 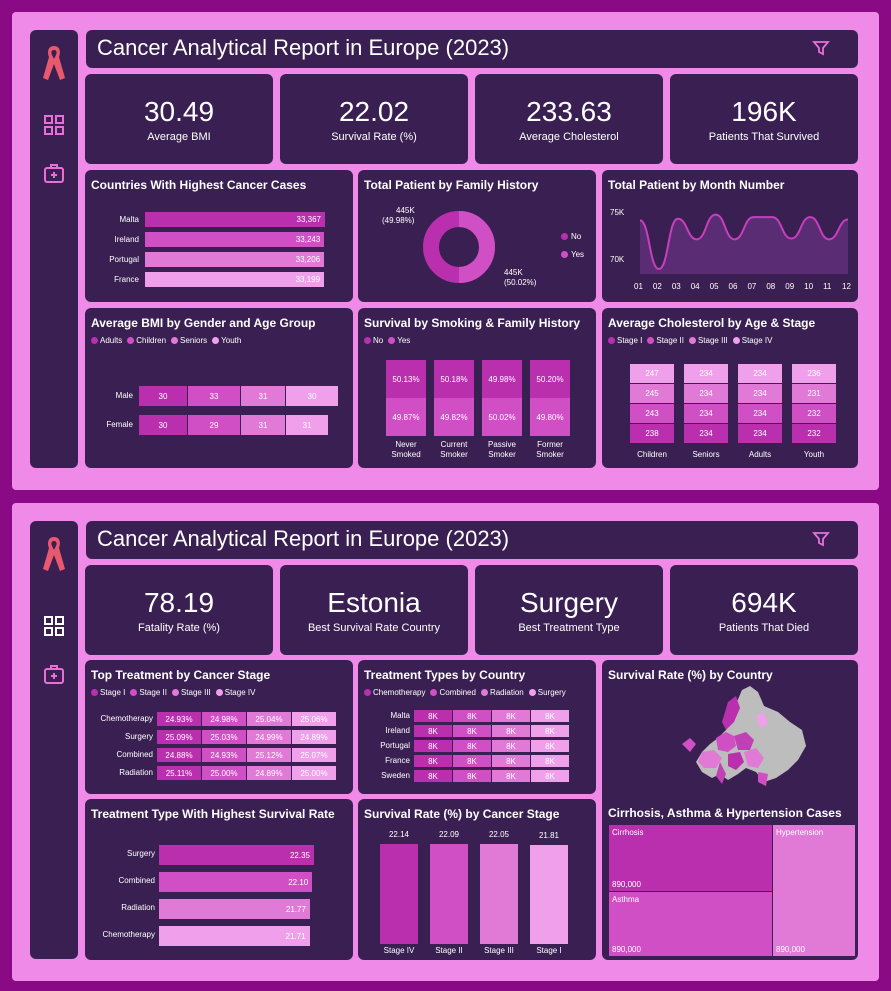 What do you see at coordinates (451, 185) in the screenshot?
I see `chart-title: Total Patient by Family History` at bounding box center [451, 185].